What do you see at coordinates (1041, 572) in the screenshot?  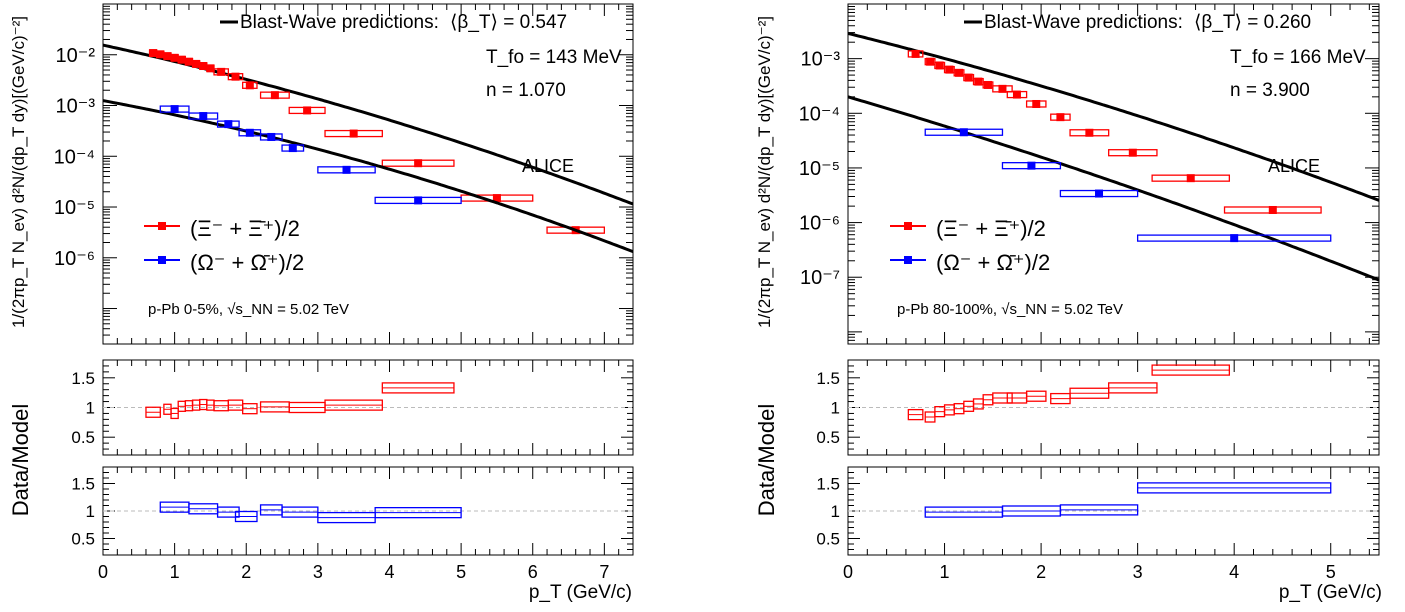 I see `right-x-tick-label: 2` at bounding box center [1041, 572].